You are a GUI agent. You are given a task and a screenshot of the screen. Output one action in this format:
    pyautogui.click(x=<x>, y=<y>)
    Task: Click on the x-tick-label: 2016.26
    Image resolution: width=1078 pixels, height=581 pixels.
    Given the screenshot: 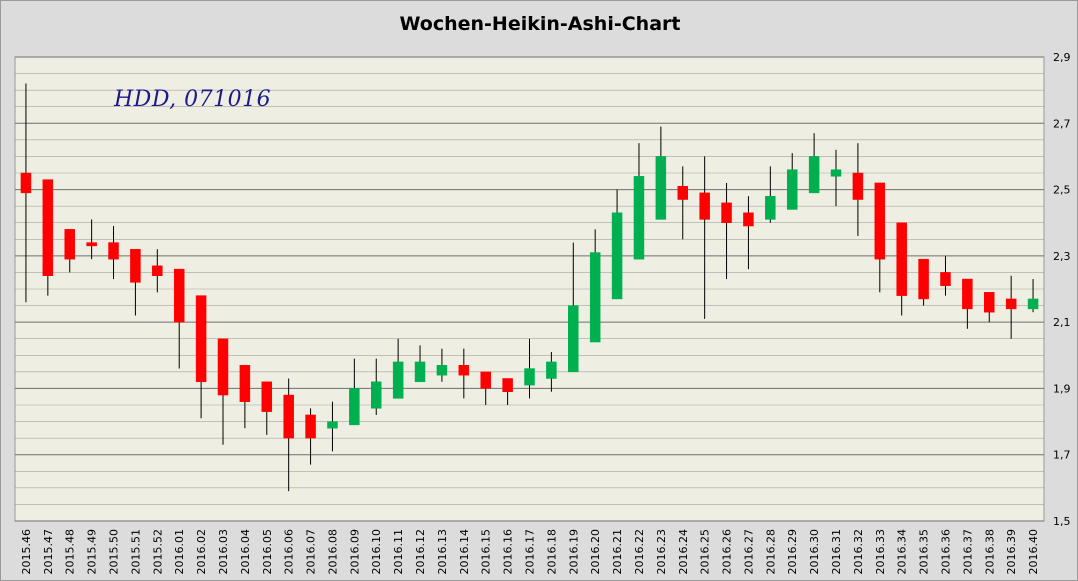 What is the action you would take?
    pyautogui.click(x=727, y=552)
    